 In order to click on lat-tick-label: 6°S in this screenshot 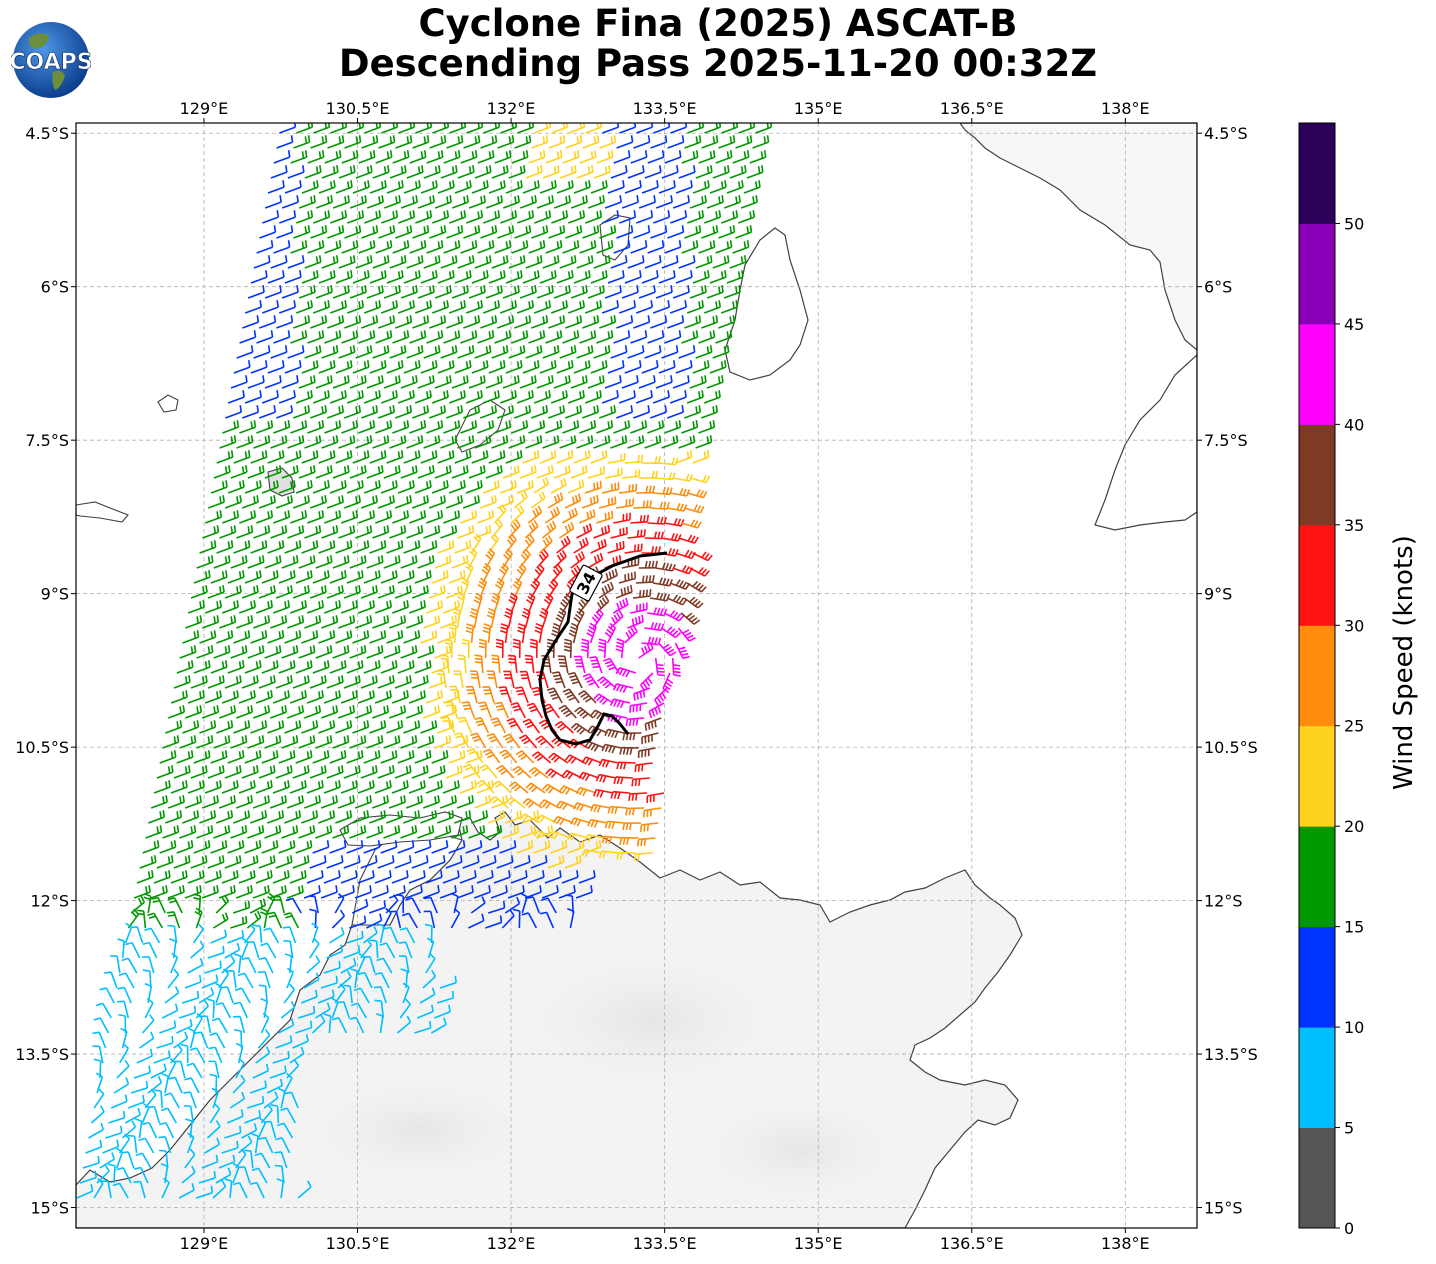, I will do `click(1218, 287)`.